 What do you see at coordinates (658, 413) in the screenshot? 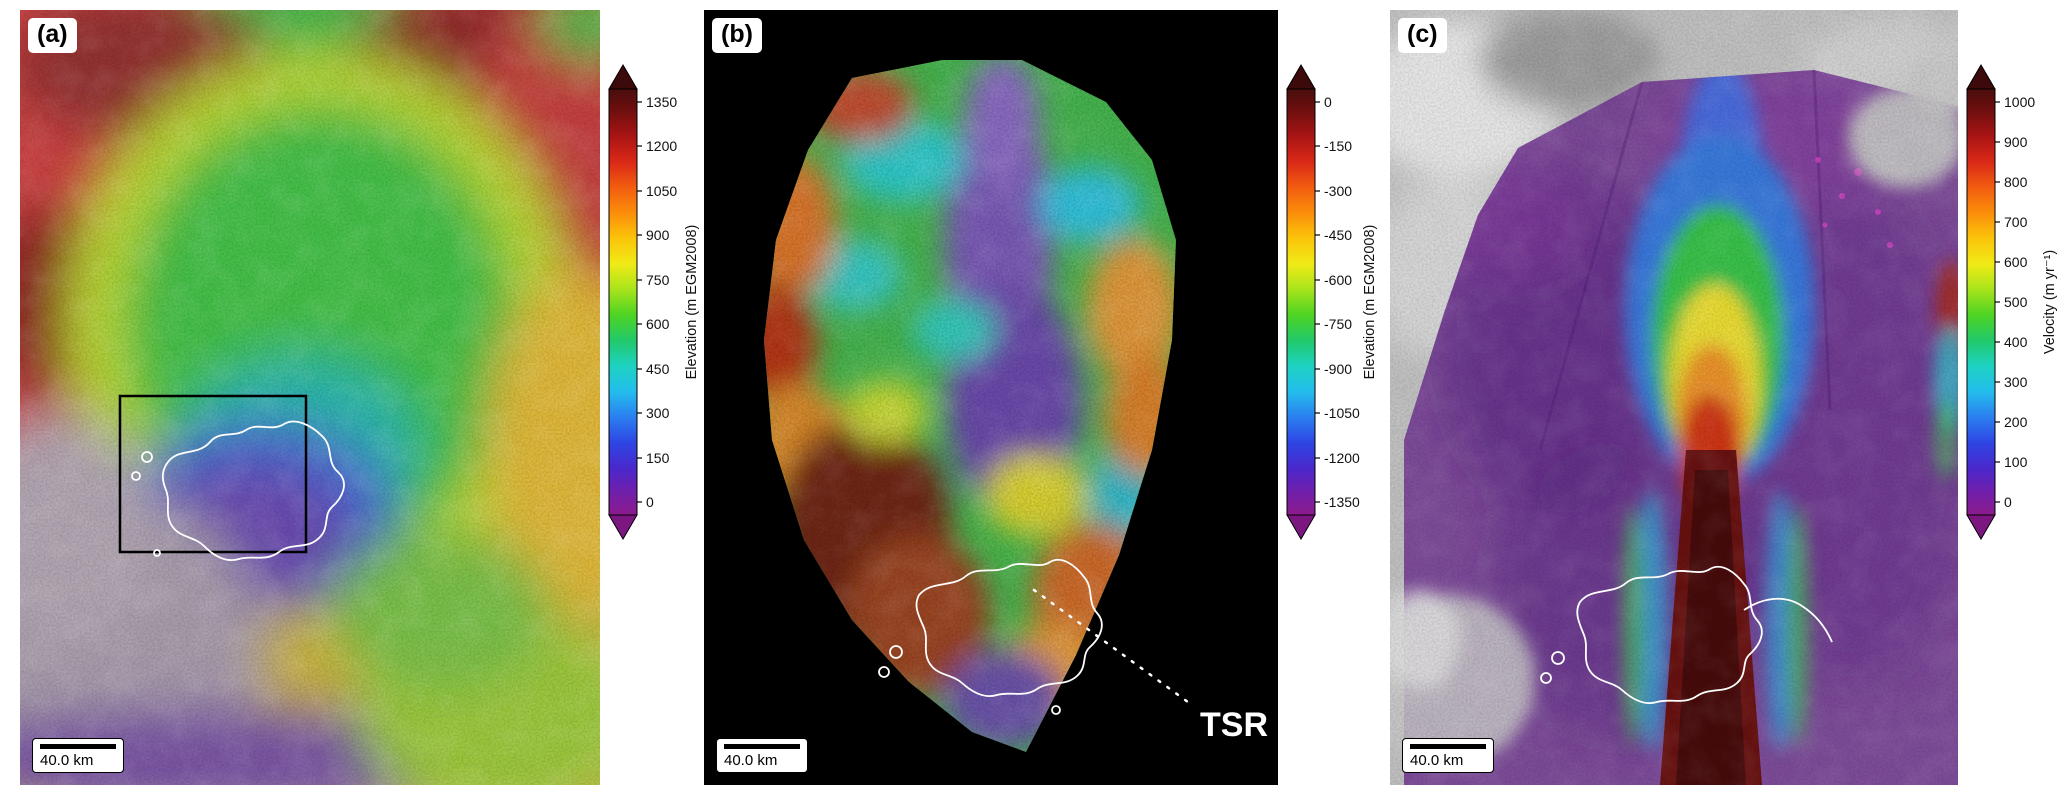
I see `colorbar-a-tick-label: 300` at bounding box center [658, 413].